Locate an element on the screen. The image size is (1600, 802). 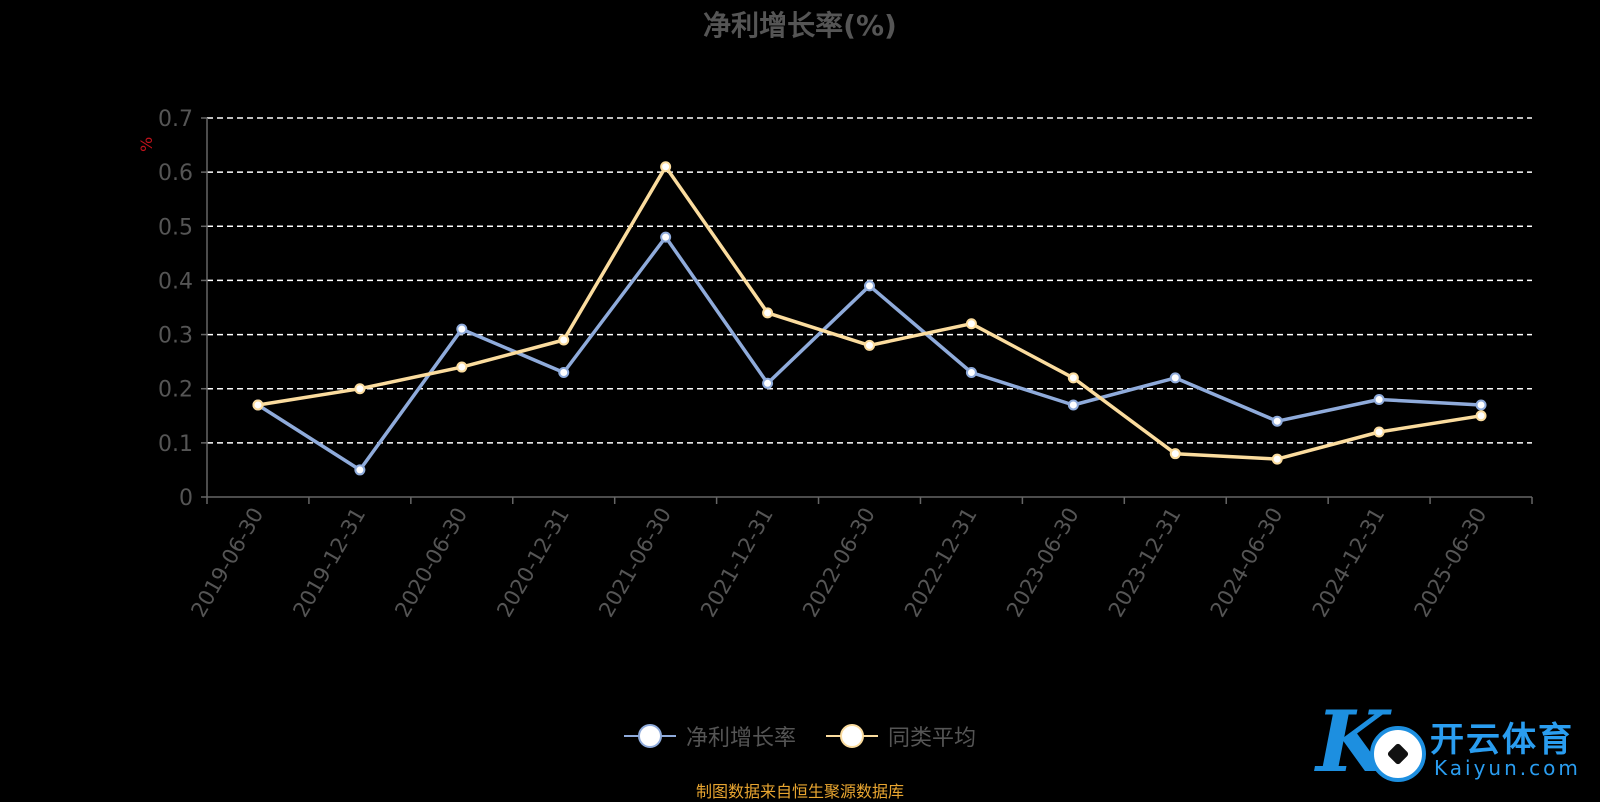
x-tick-label: 2019-06-30 is located at coordinates (227, 563).